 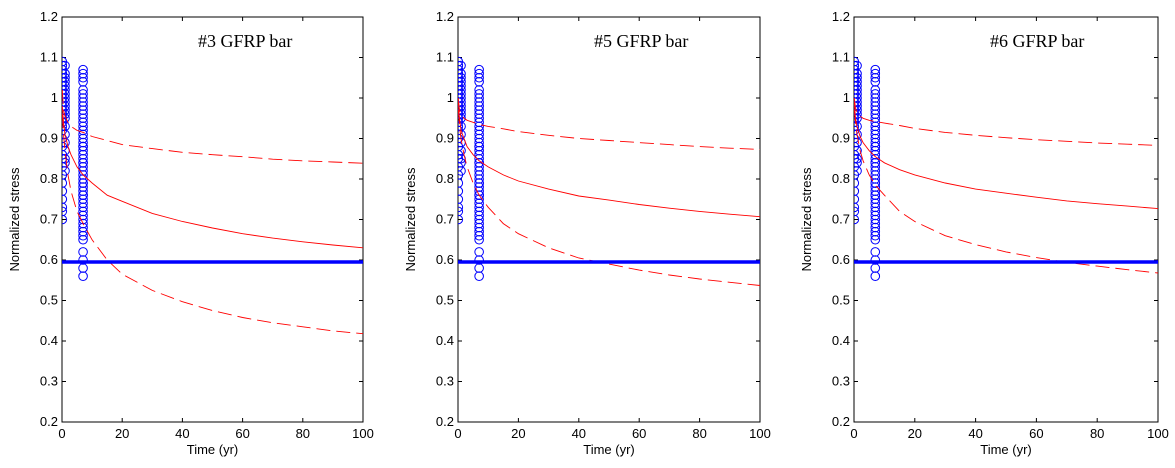 What do you see at coordinates (841, 219) in the screenshot?
I see `y-tick-label: 0.7` at bounding box center [841, 219].